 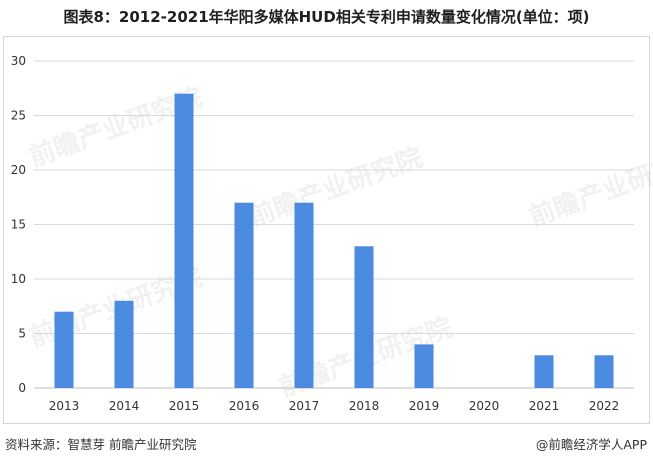 What do you see at coordinates (22, 334) in the screenshot?
I see `y-tick-label: 5` at bounding box center [22, 334].